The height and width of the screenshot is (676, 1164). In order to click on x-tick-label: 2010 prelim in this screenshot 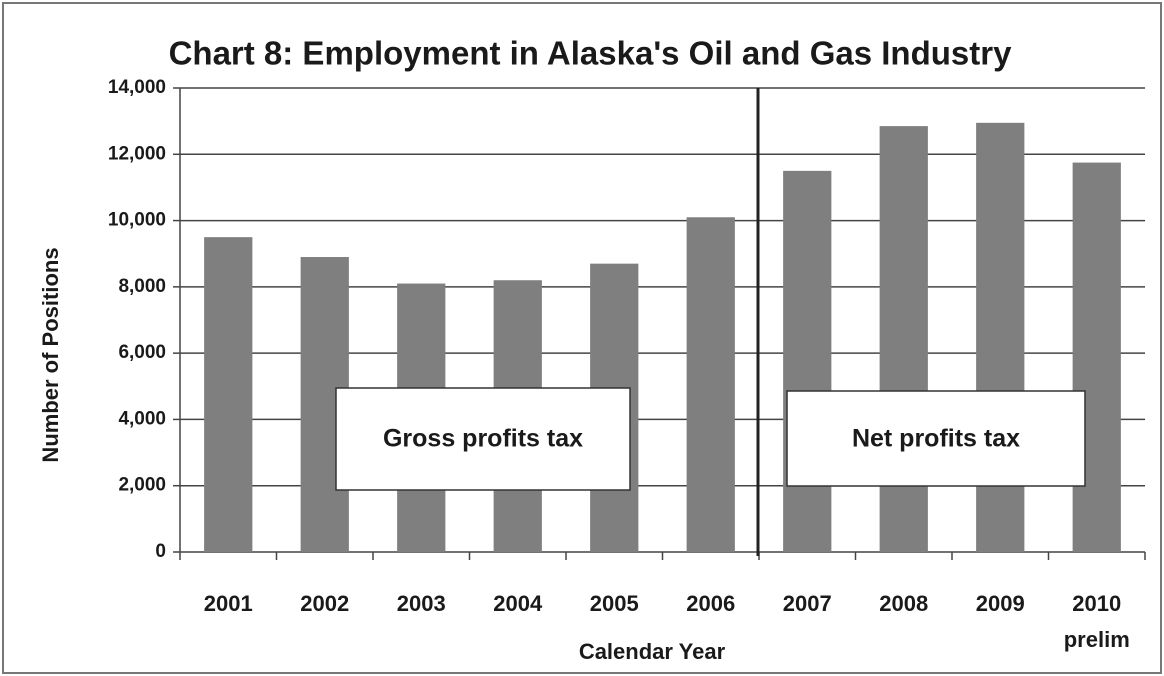, I will do `click(1096, 621)`.